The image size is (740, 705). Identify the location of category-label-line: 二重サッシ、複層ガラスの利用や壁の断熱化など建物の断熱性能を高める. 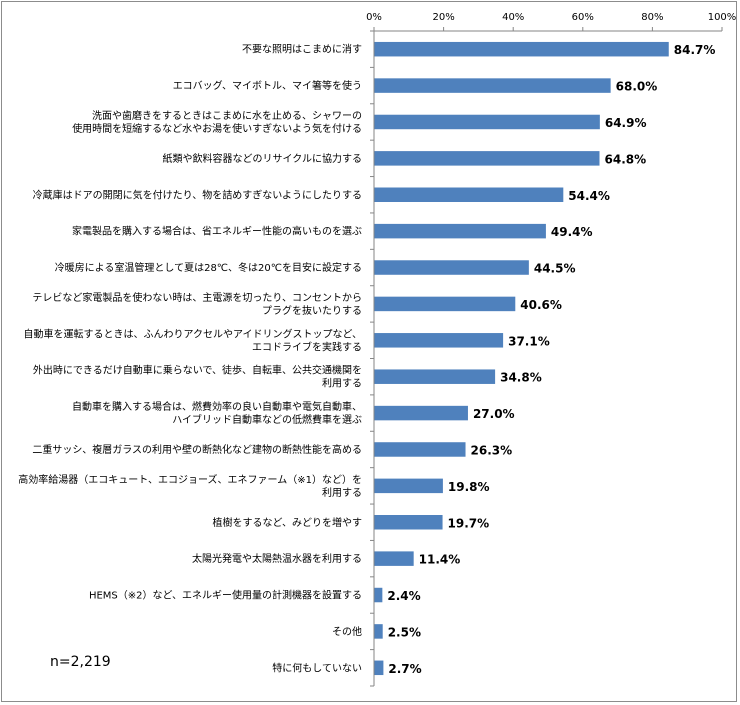
(197, 449).